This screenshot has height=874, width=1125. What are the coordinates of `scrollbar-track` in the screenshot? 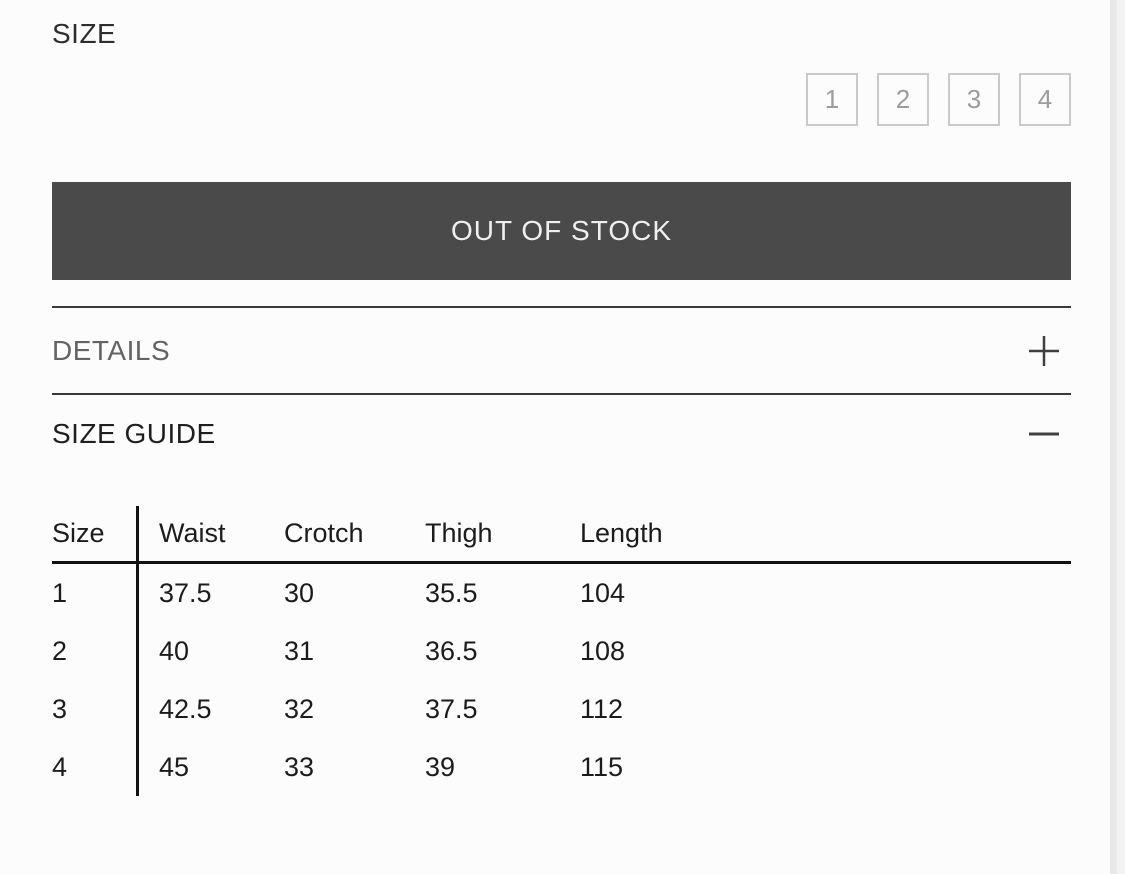 It's located at (1116, 437).